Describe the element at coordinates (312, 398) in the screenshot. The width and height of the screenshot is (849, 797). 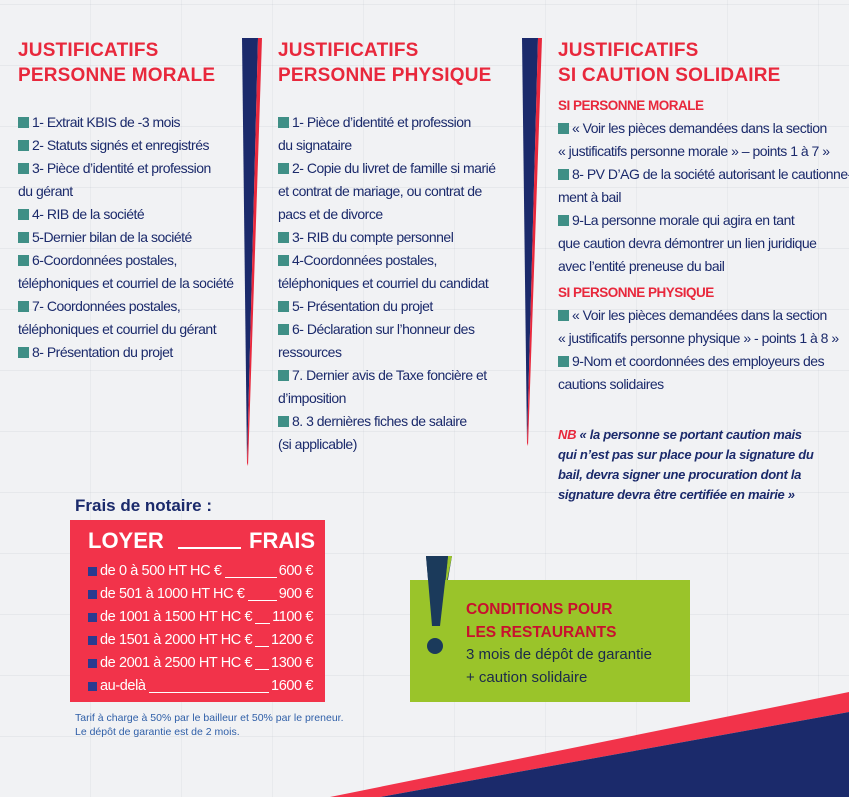
I see `list-item-text: d’imposition` at that location.